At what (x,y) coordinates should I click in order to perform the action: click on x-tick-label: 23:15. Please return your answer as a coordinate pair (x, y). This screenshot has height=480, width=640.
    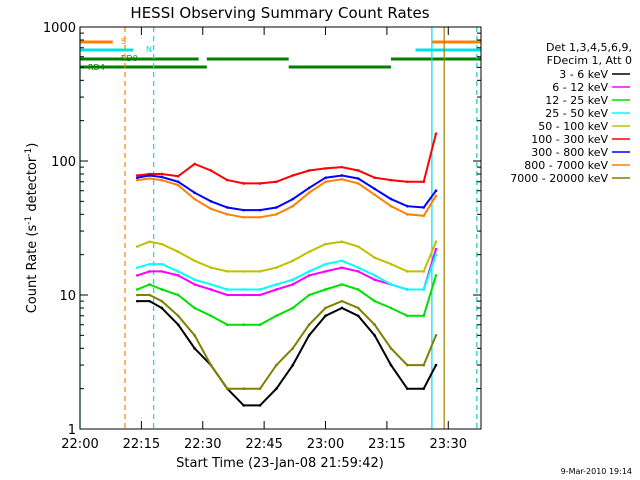
    Looking at the image, I should click on (386, 444).